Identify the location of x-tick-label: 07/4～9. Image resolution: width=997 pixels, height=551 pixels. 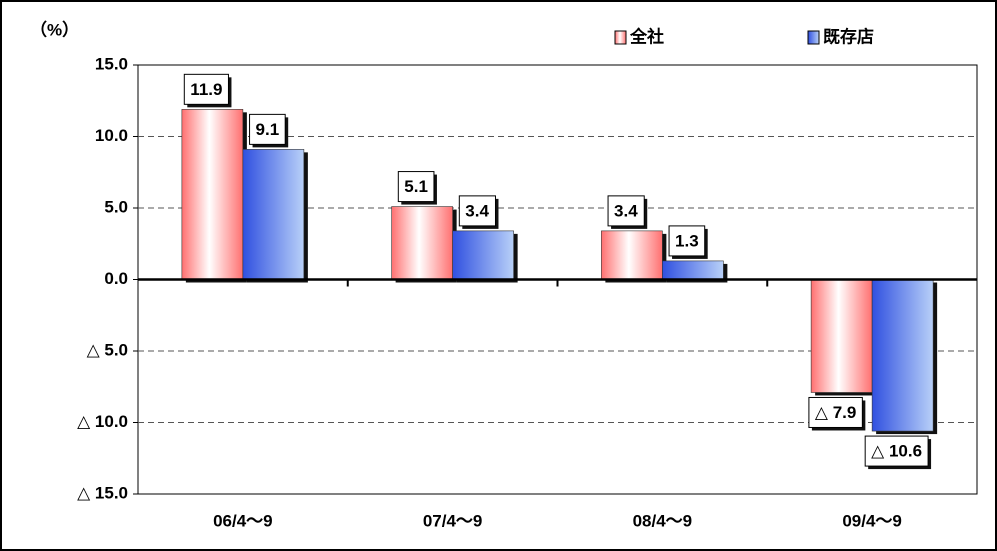
(453, 520).